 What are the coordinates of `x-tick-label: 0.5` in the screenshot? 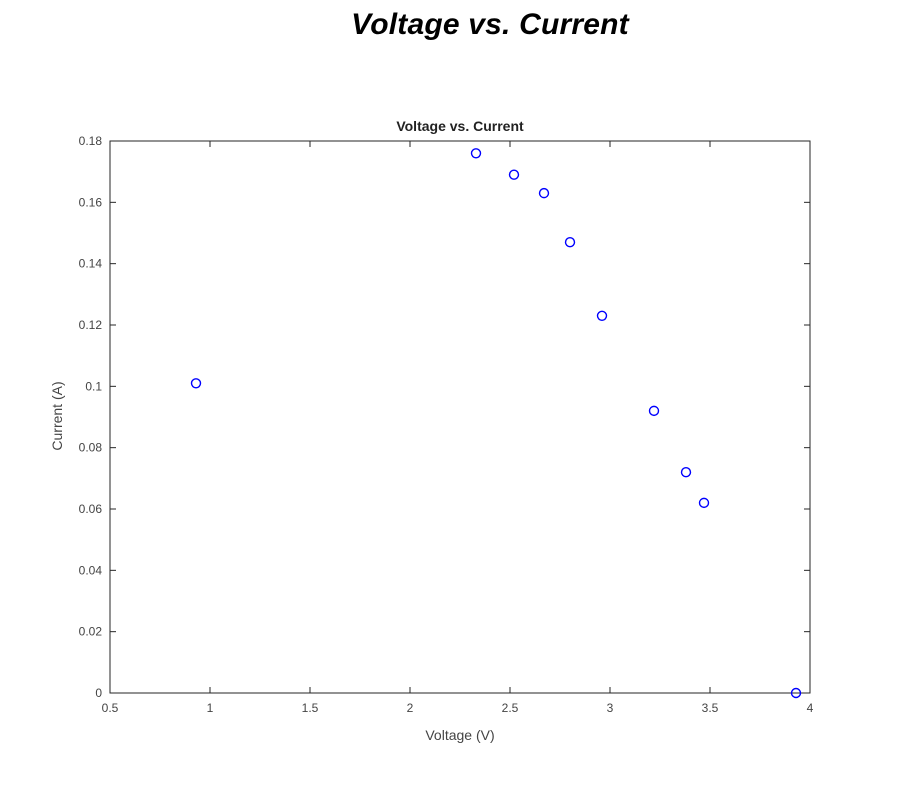 It's located at (110, 708).